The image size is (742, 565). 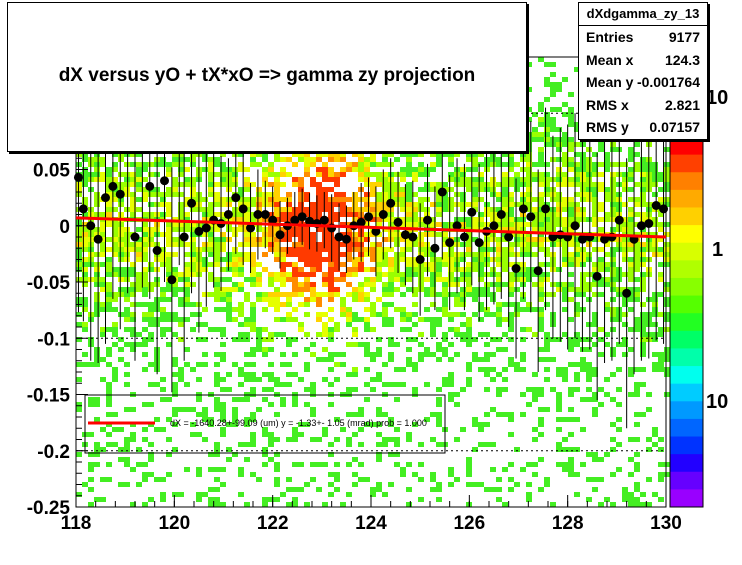 What do you see at coordinates (51, 171) in the screenshot?
I see `y-tick-label: 0.05` at bounding box center [51, 171].